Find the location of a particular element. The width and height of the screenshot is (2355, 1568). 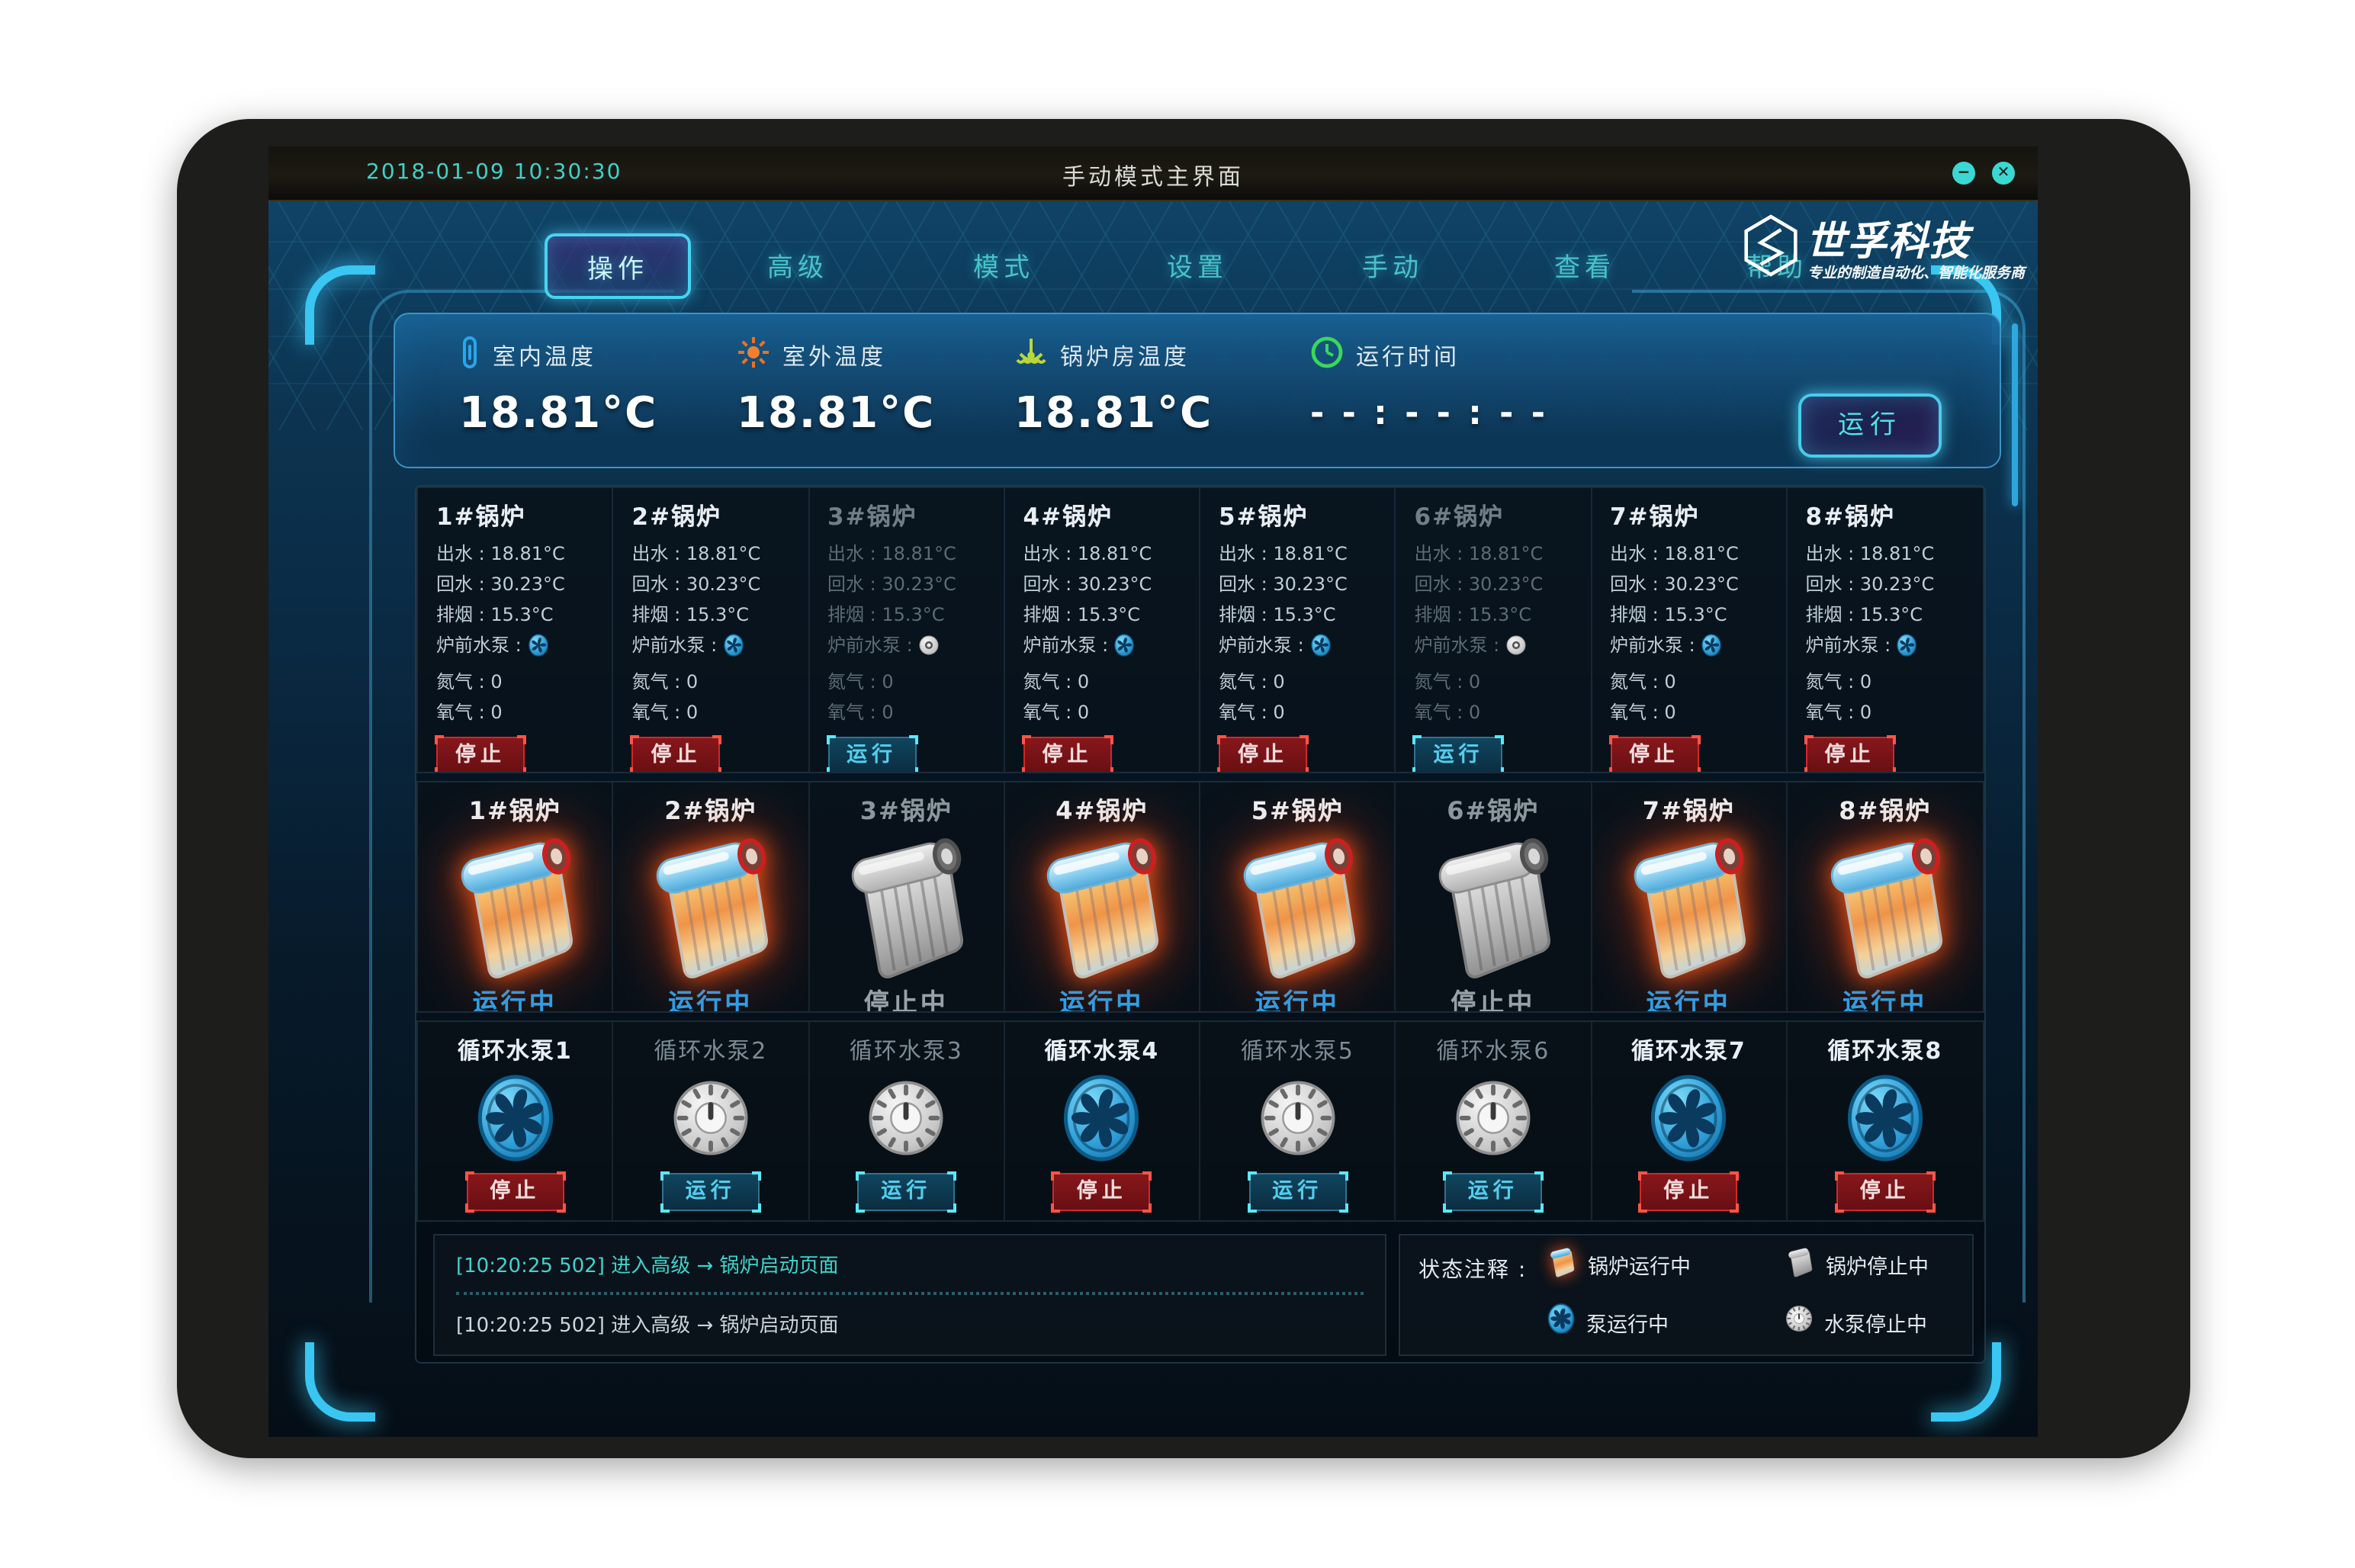

tab-operation: 操作 is located at coordinates (618, 266).